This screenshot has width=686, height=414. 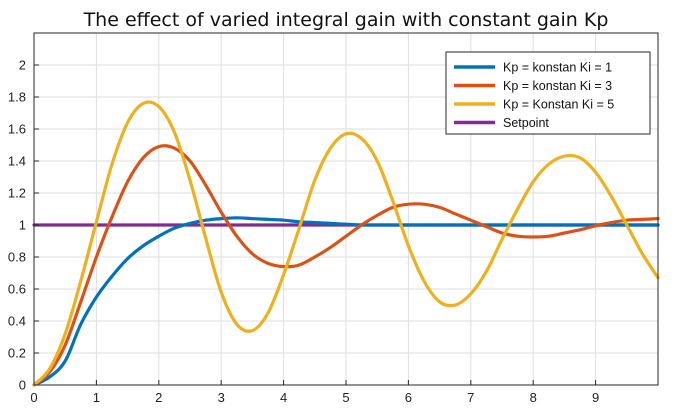 I want to click on y-tick-label: 1, so click(x=22, y=225).